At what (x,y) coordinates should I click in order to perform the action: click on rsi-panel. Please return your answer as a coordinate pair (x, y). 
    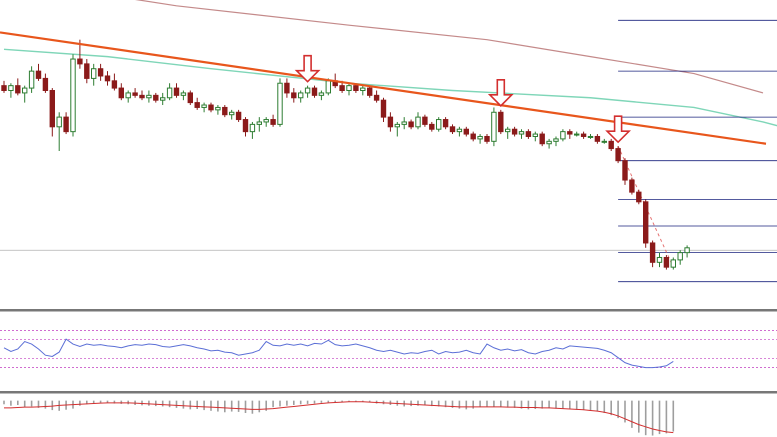
    Looking at the image, I should click on (388, 349).